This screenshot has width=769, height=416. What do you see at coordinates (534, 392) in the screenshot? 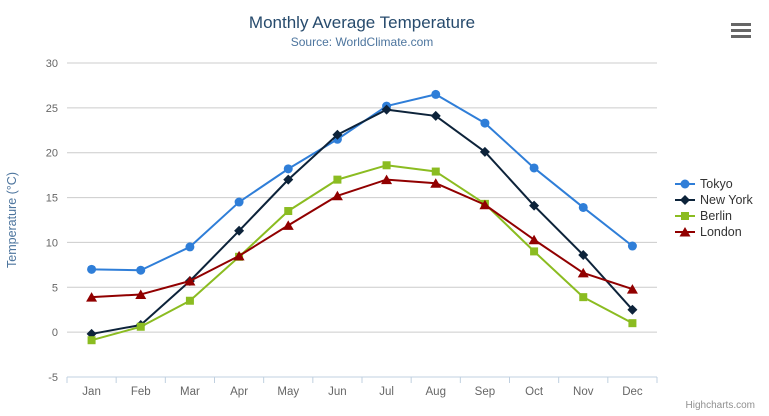
I see `x-axis-tick-label: Oct` at bounding box center [534, 392].